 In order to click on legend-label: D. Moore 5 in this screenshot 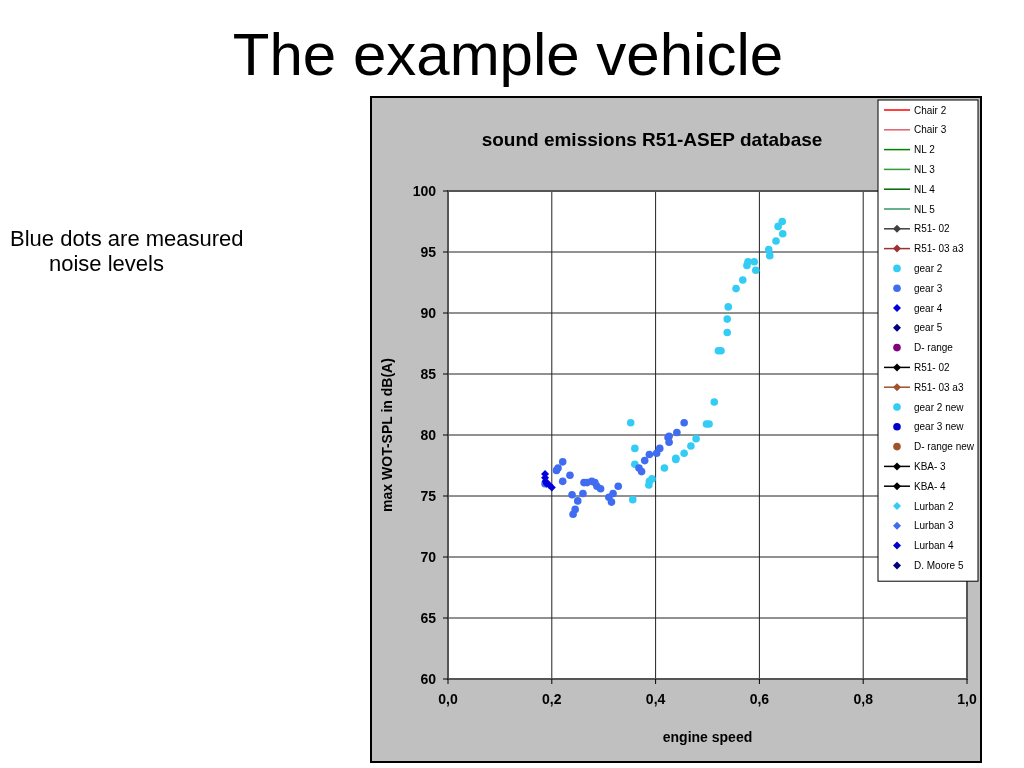, I will do `click(939, 565)`.